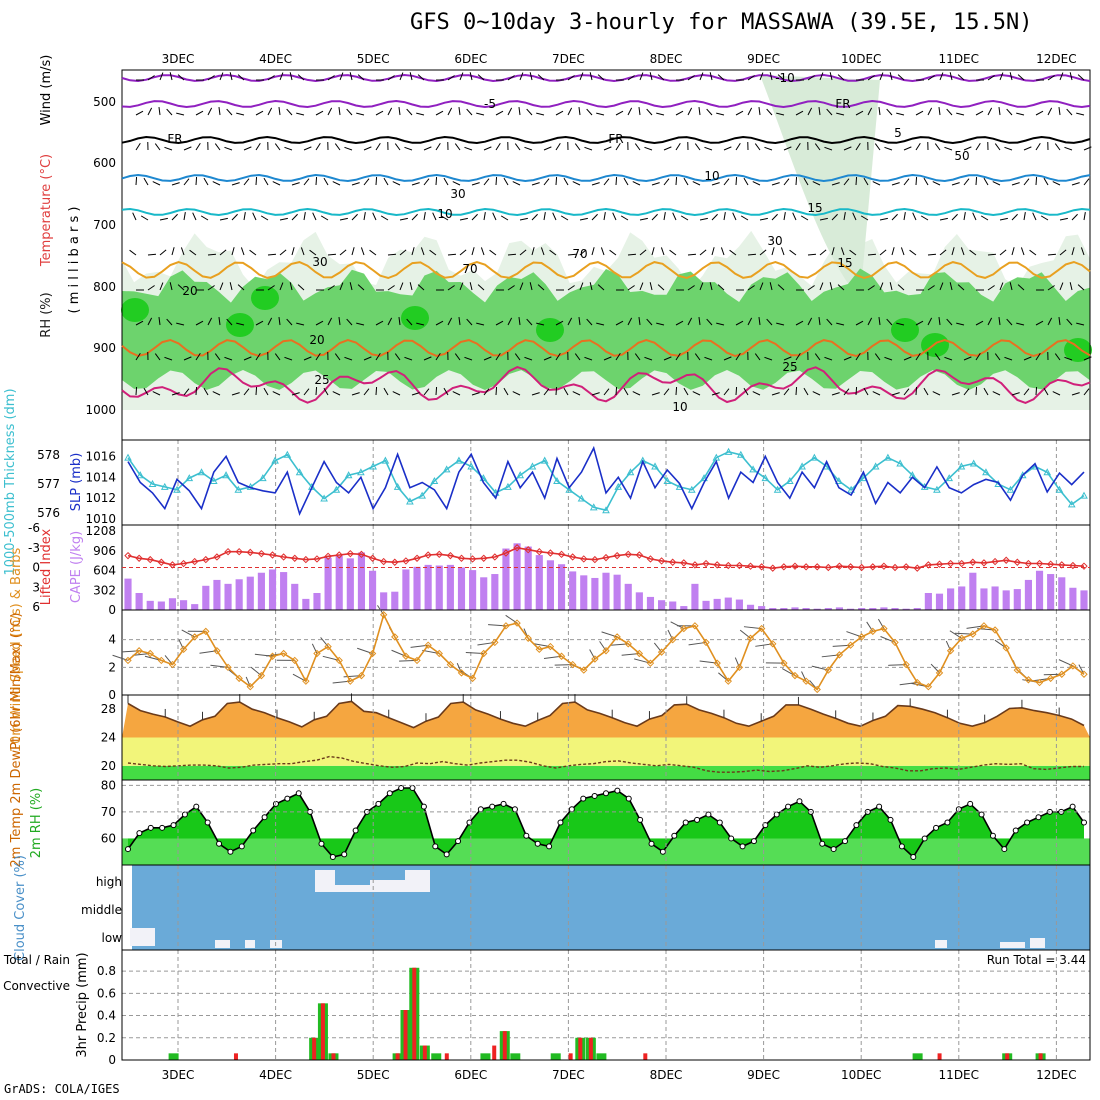 This screenshot has height=1100, width=1100. I want to click on contour-label: -10, so click(785, 78).